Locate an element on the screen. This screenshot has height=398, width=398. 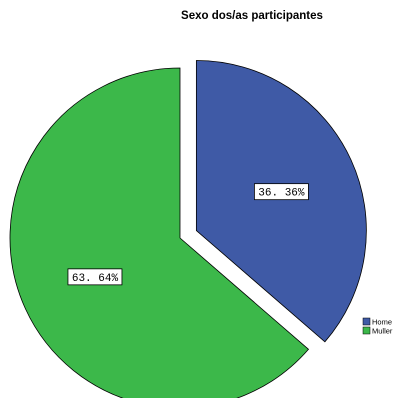
data-label-box-home is located at coordinates (281, 192).